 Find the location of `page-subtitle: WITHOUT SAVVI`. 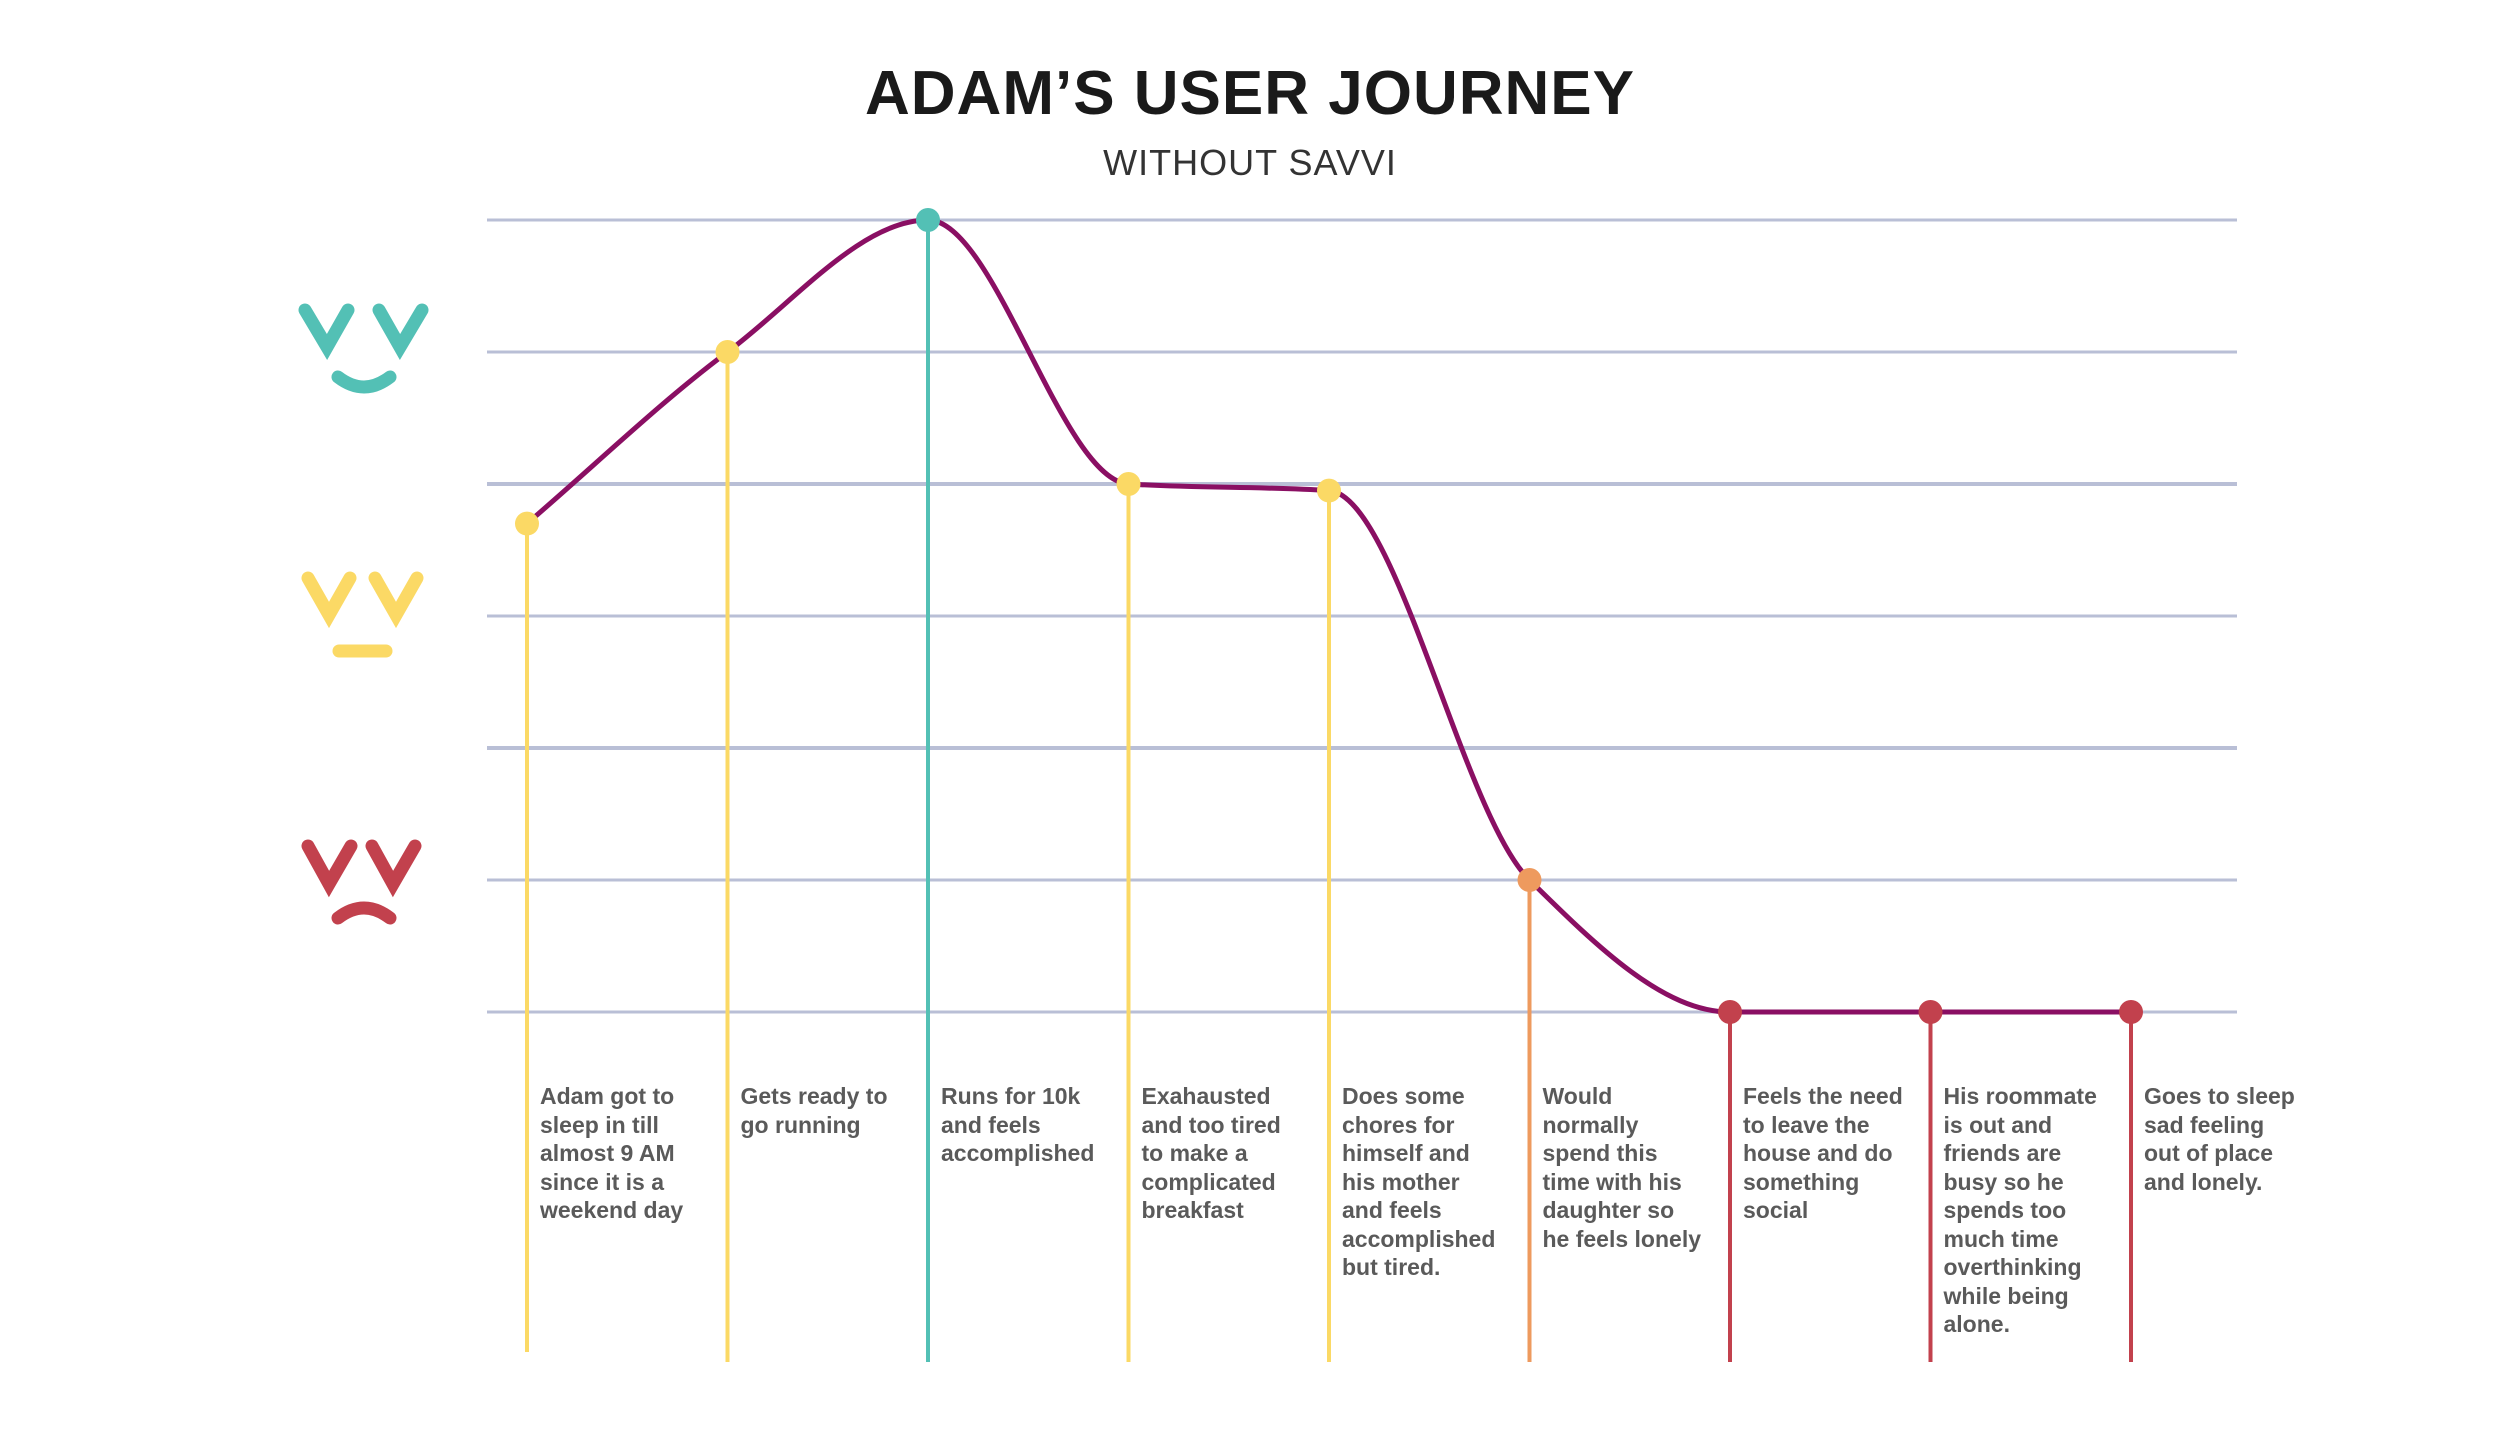

page-subtitle: WITHOUT SAVVI is located at coordinates (1250, 162).